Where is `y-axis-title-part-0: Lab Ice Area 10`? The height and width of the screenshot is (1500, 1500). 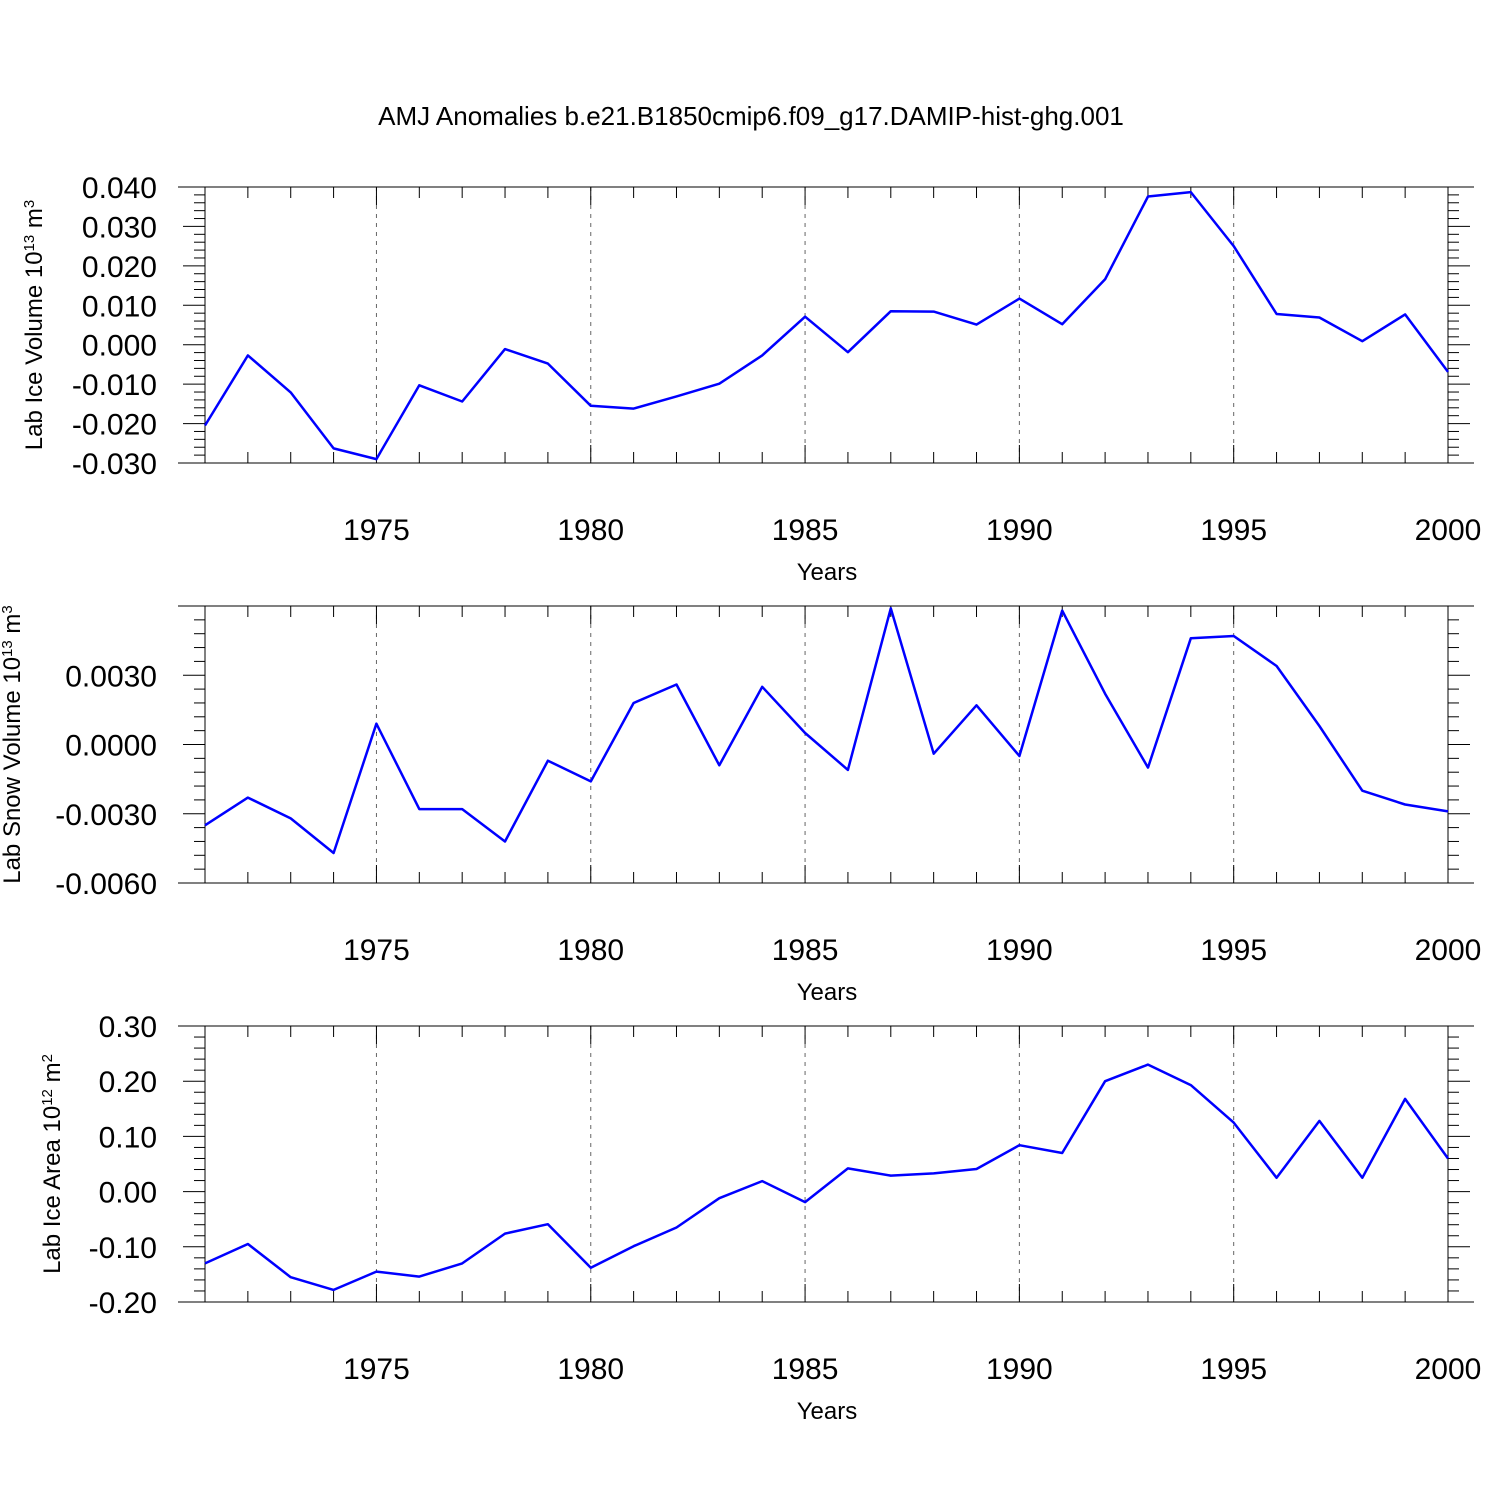 y-axis-title-part-0: Lab Ice Area 10 is located at coordinates (52, 1190).